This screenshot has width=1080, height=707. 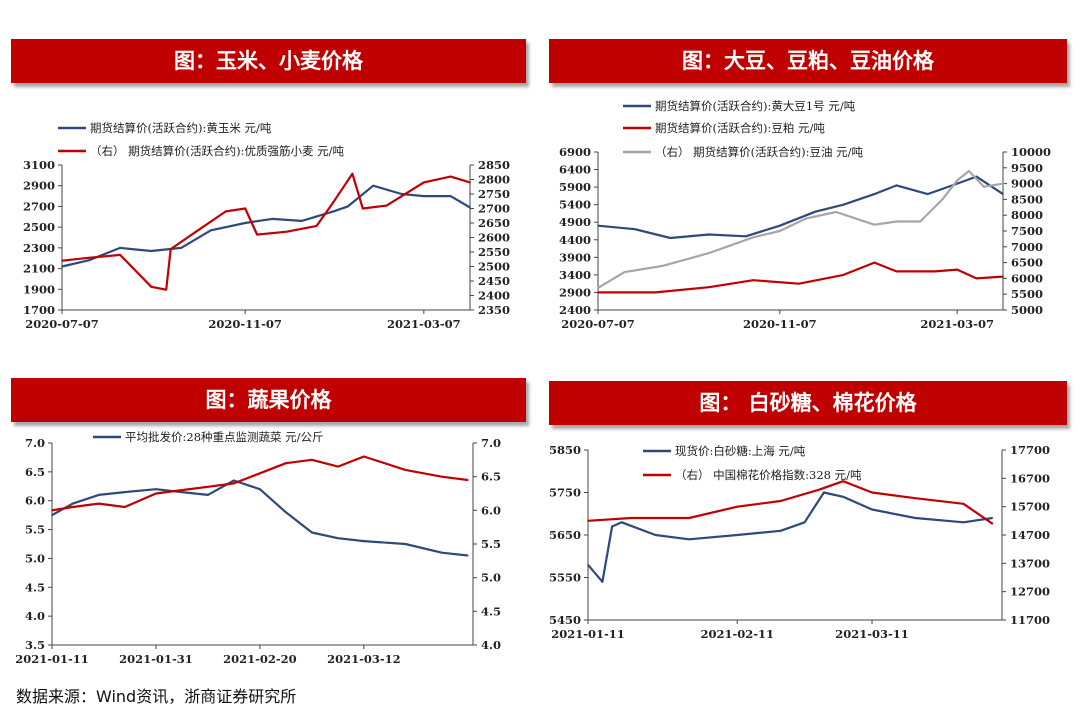 I want to click on left-tick-label: 3.5, so click(x=35, y=645).